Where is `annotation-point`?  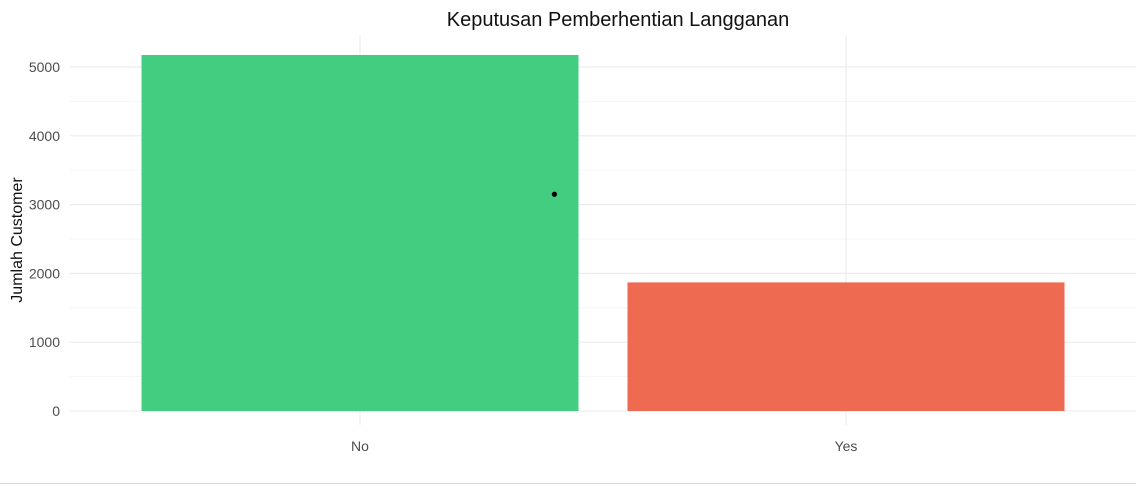
annotation-point is located at coordinates (554, 194).